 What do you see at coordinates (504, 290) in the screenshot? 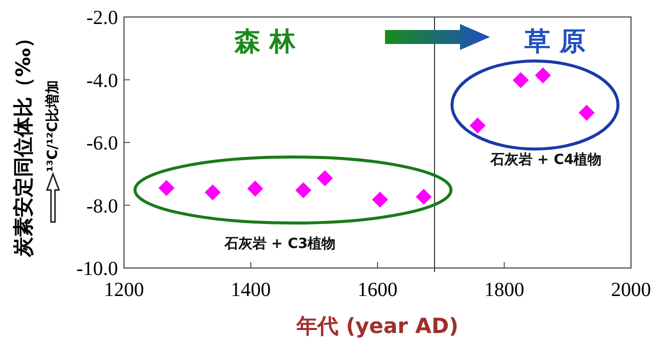
I see `x-tick-label: 1800` at bounding box center [504, 290].